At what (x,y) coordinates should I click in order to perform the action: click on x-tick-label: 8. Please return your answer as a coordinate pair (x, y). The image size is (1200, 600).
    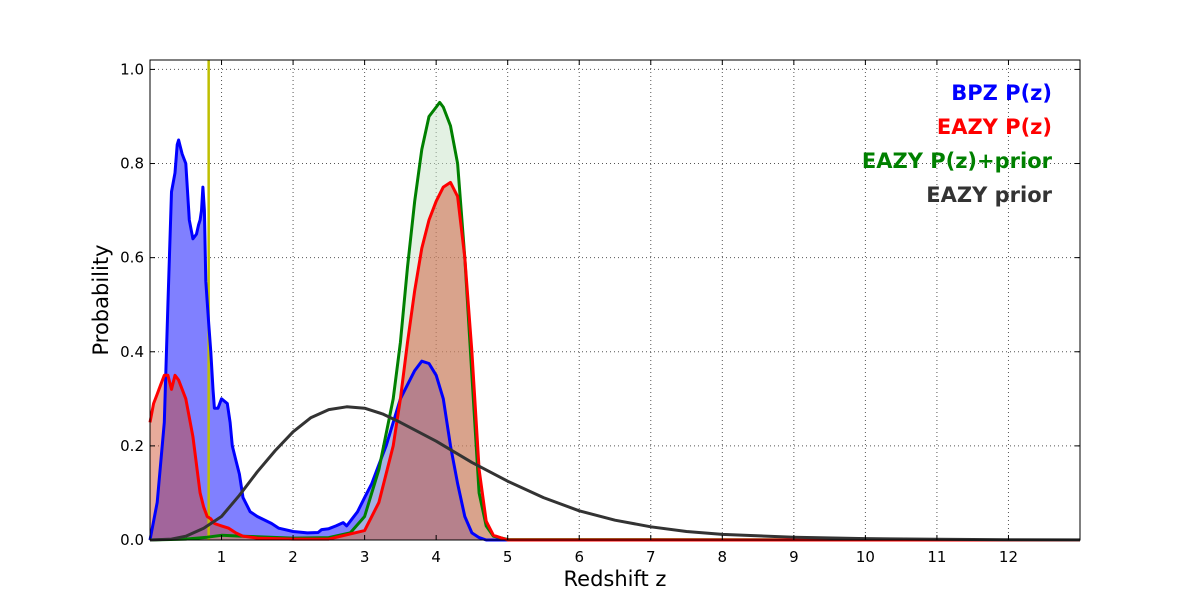
    Looking at the image, I should click on (723, 557).